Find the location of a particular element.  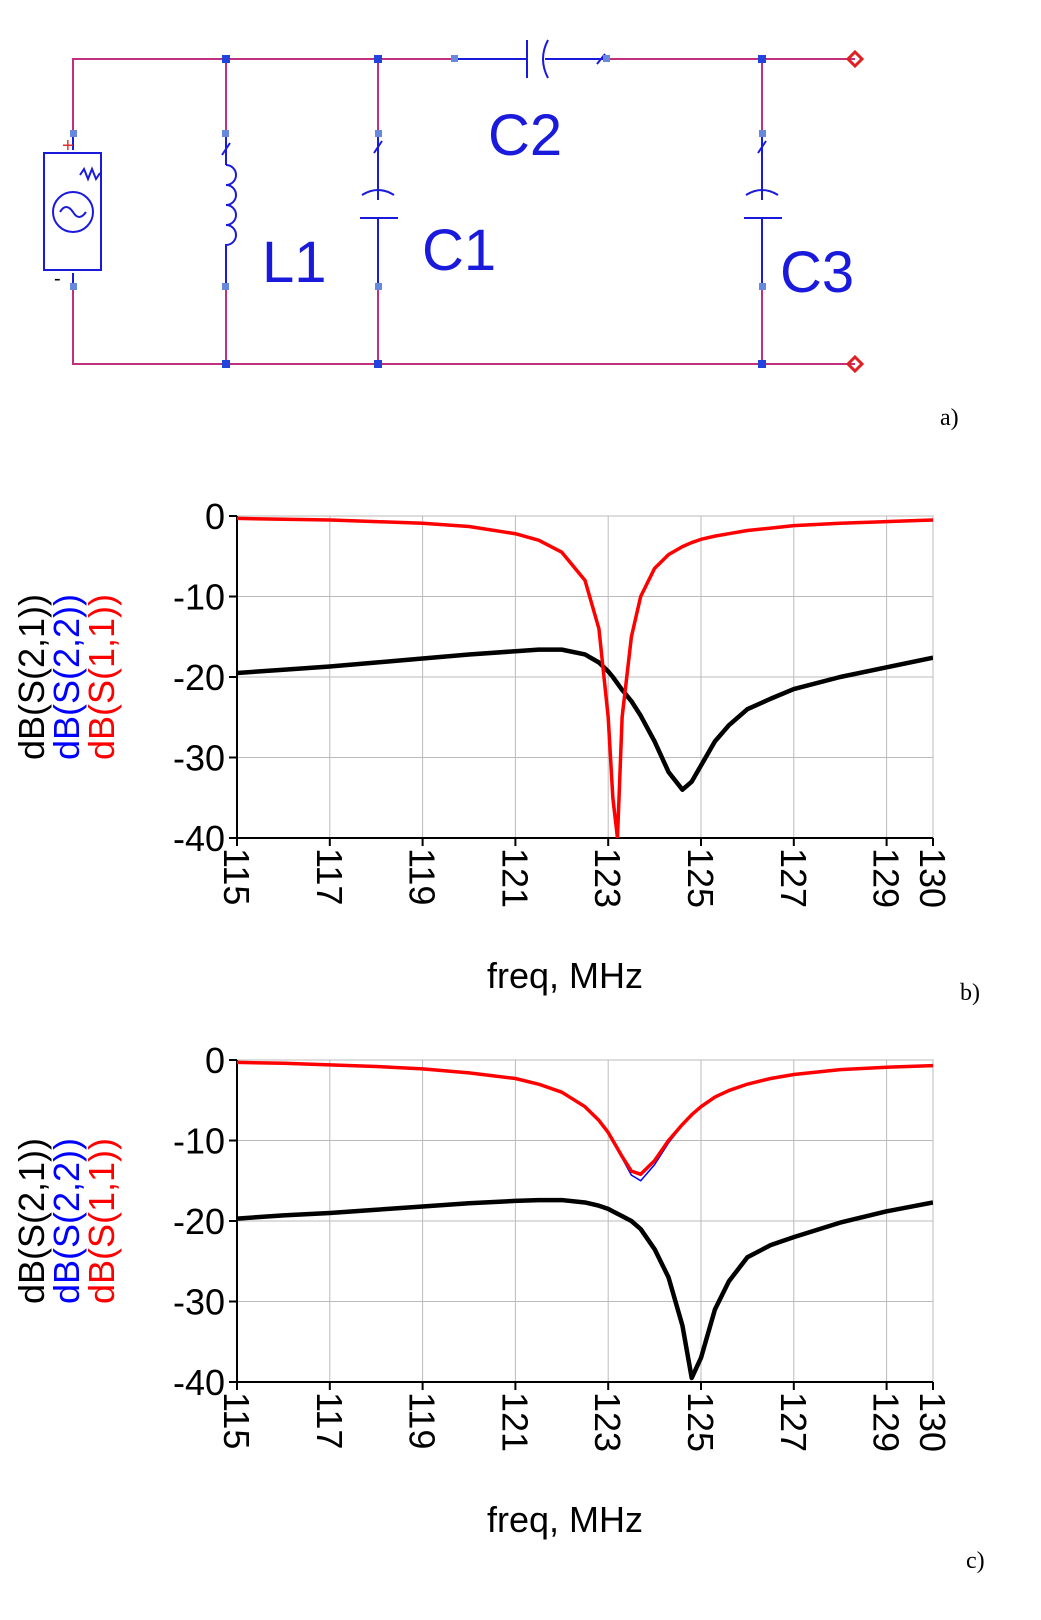

panel-label: c) is located at coordinates (975, 1561).